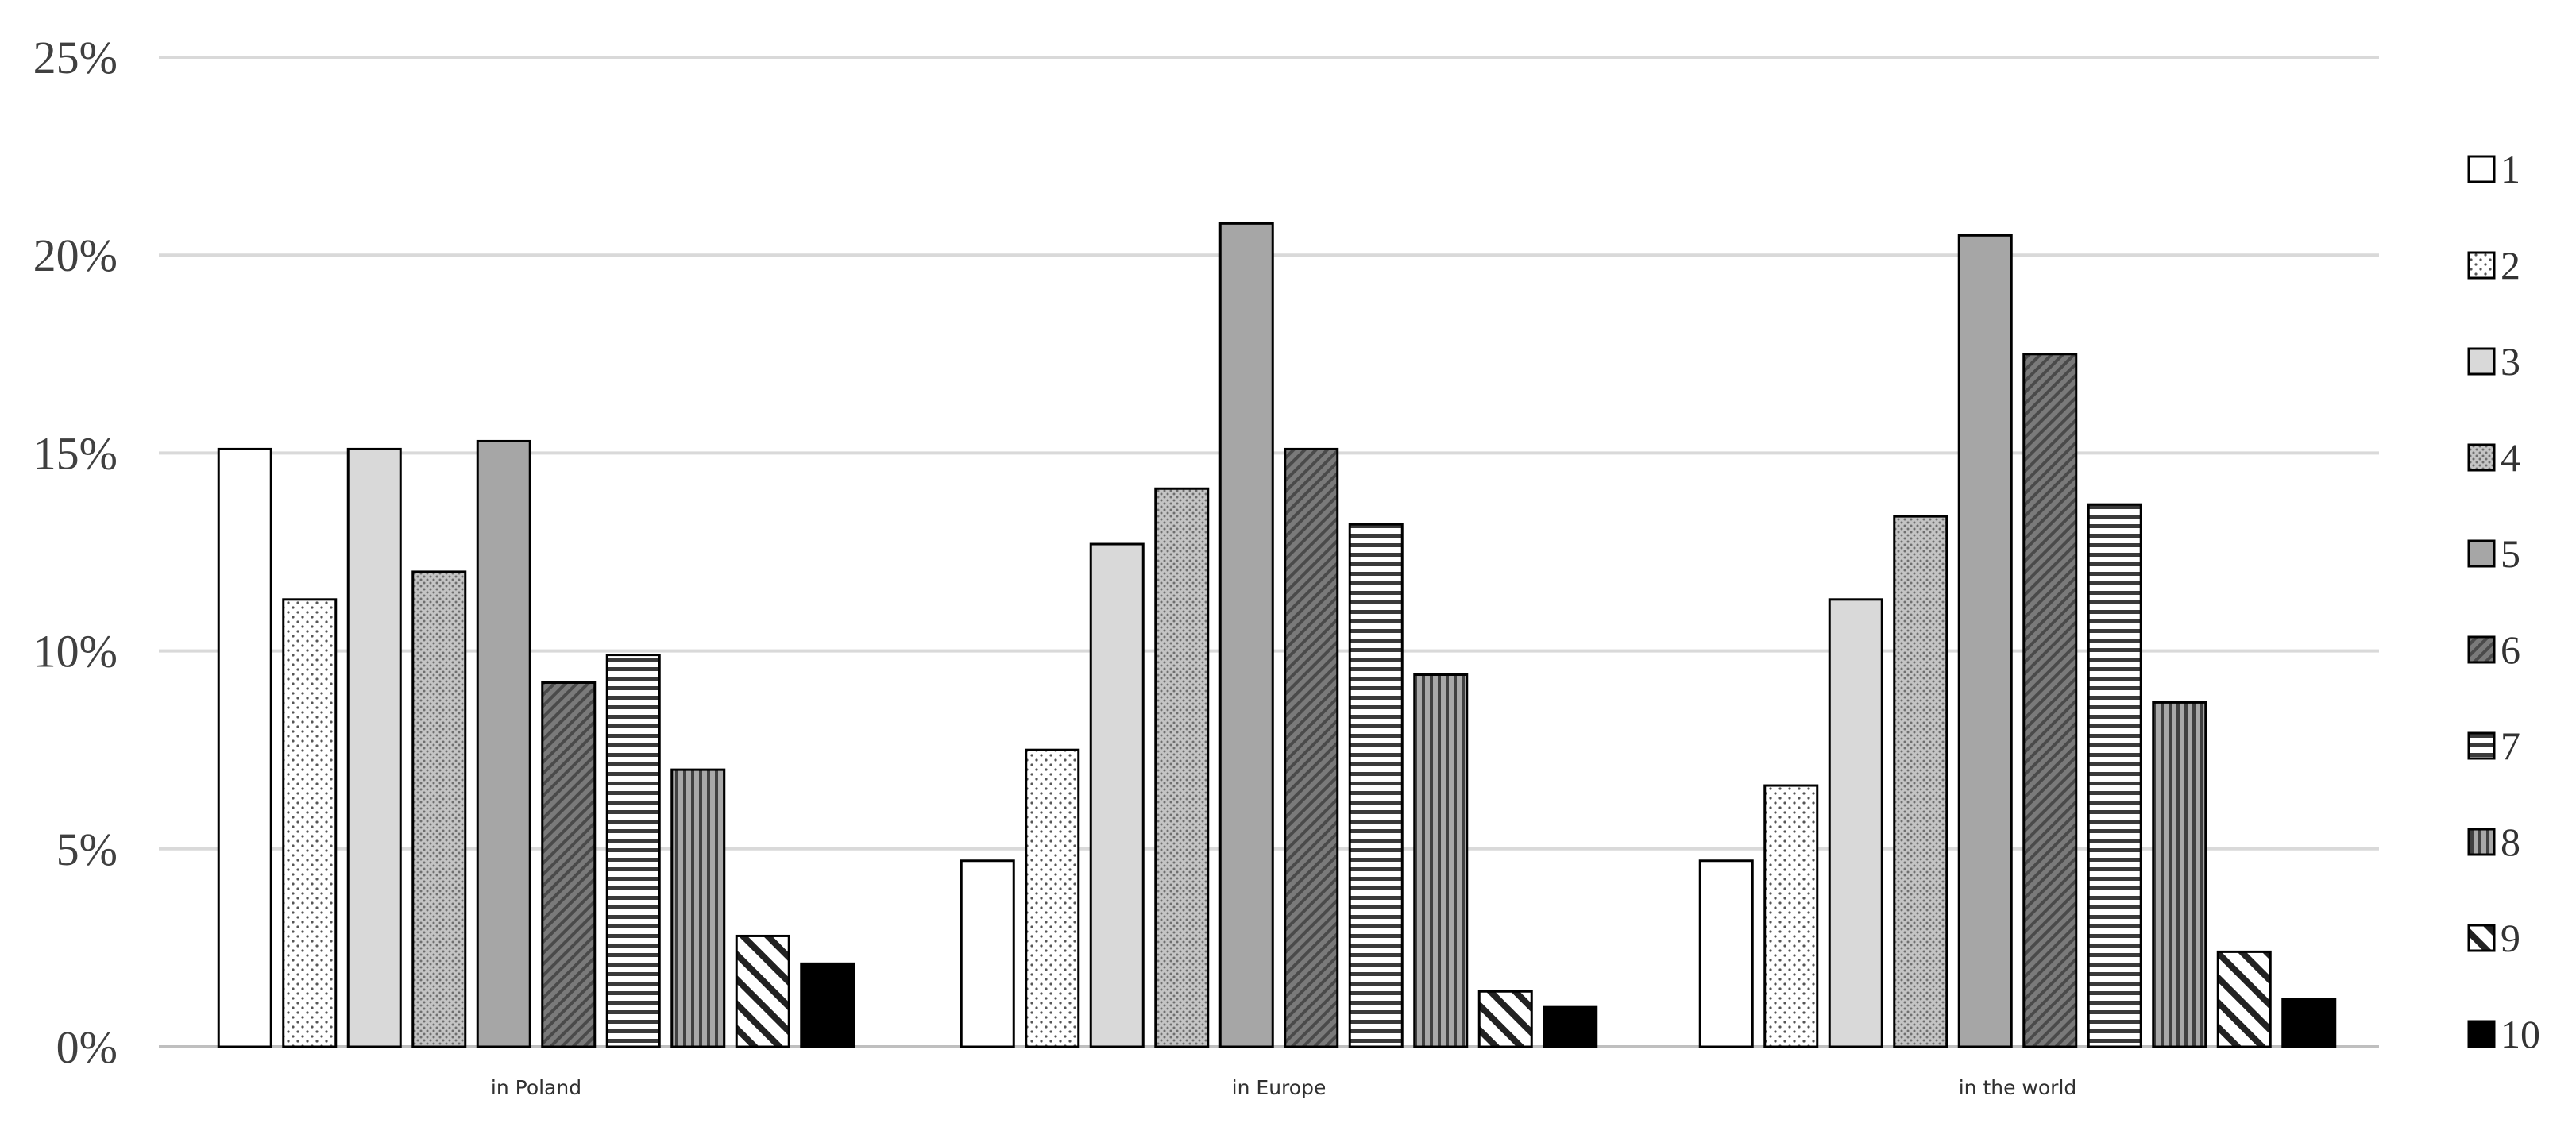  I want to click on legend-label: 8, so click(2510, 842).